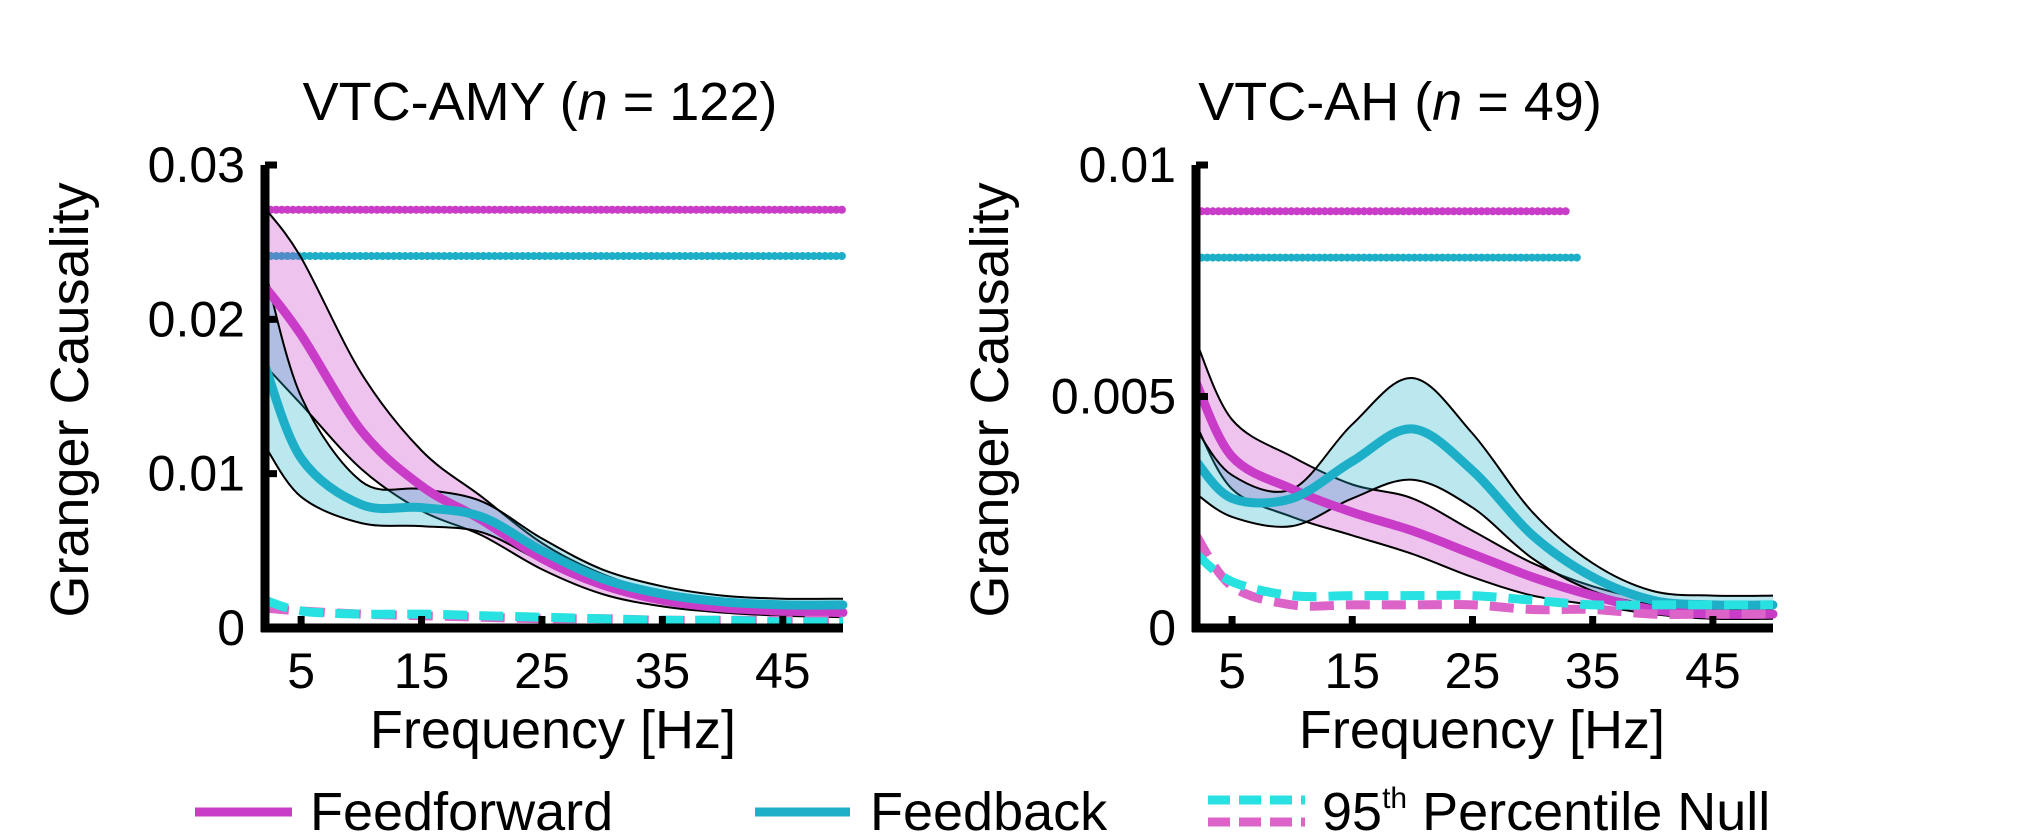 This screenshot has width=2030, height=835. I want to click on series-line-feedback, so click(554, 485).